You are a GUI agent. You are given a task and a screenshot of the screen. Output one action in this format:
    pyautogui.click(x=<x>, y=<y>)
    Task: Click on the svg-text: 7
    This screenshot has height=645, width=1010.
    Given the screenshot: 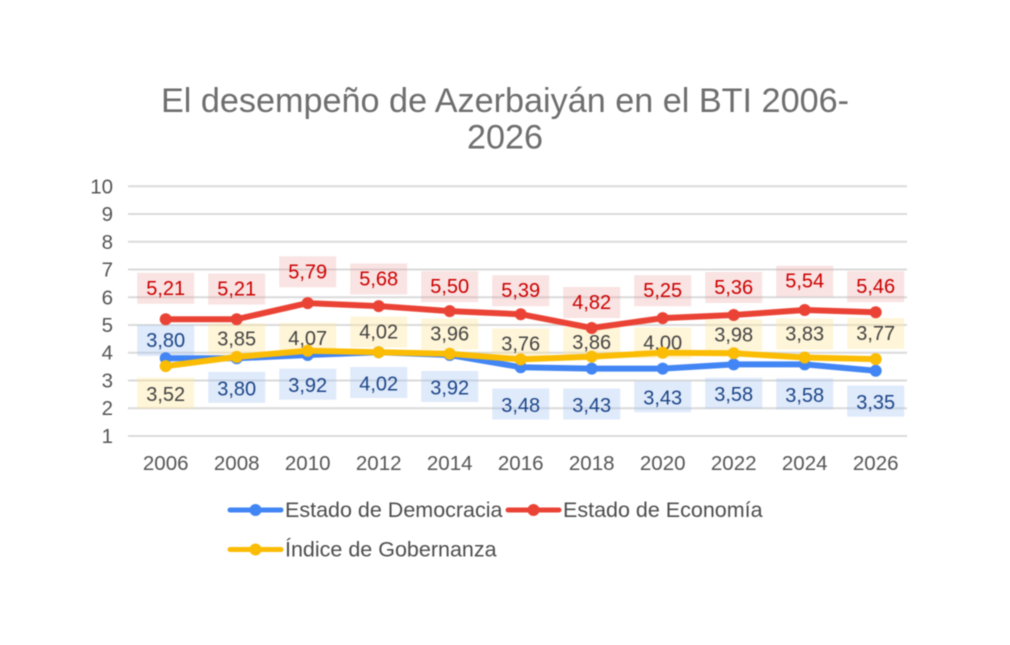 What is the action you would take?
    pyautogui.click(x=107, y=270)
    